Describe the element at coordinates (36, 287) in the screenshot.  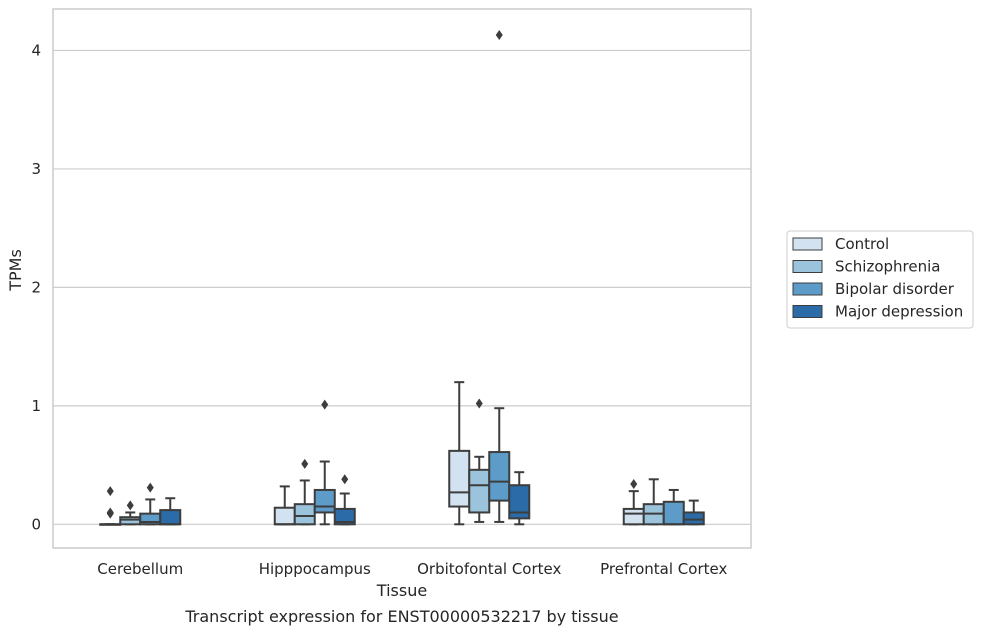
I see `y-tick-label: 2` at that location.